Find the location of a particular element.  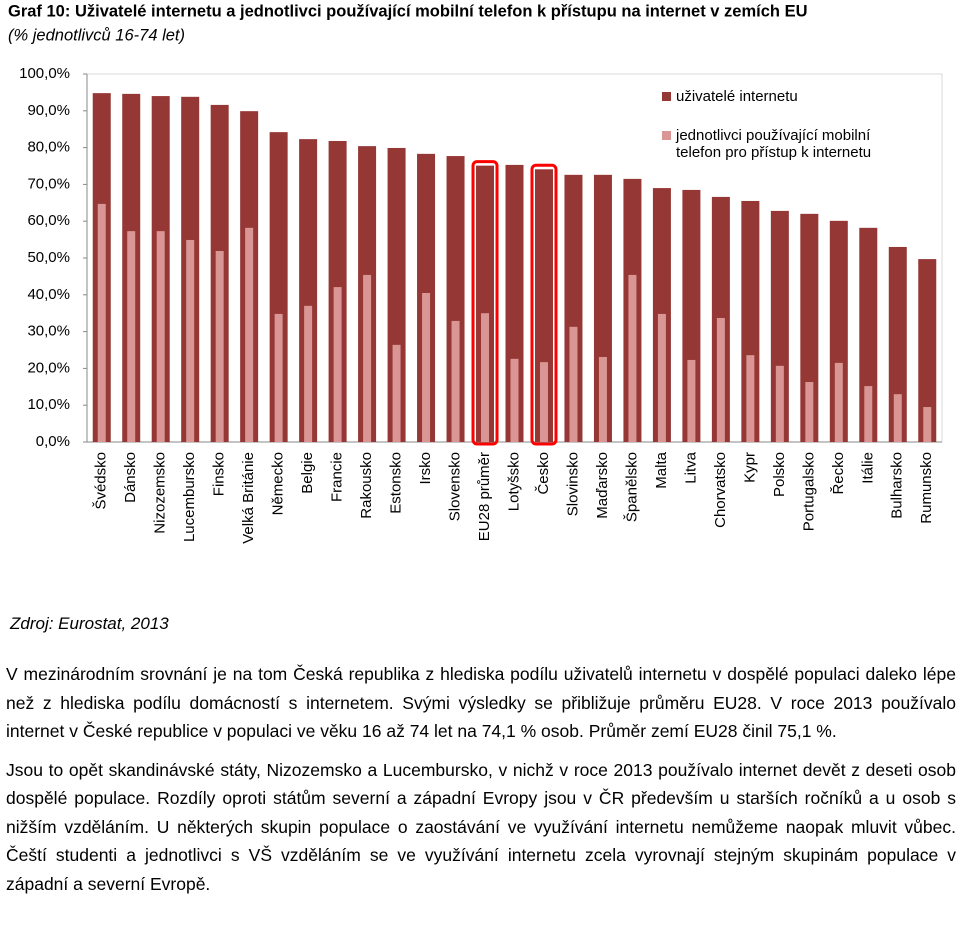

y-tick-label: 0,0% is located at coordinates (53, 441).